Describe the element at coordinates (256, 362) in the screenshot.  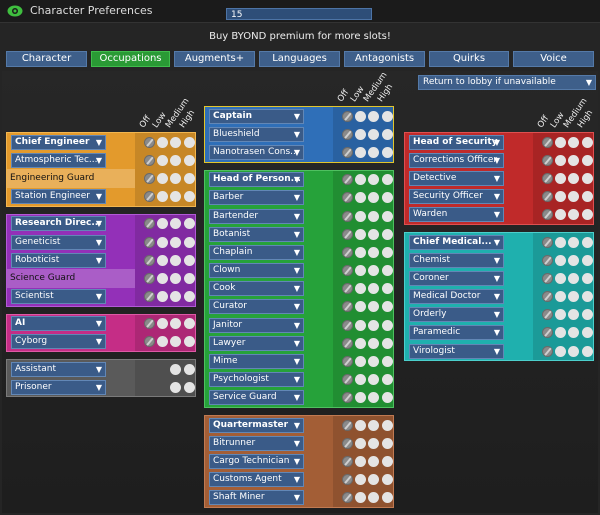
I see `job-dropdown: Mime ▼` at that location.